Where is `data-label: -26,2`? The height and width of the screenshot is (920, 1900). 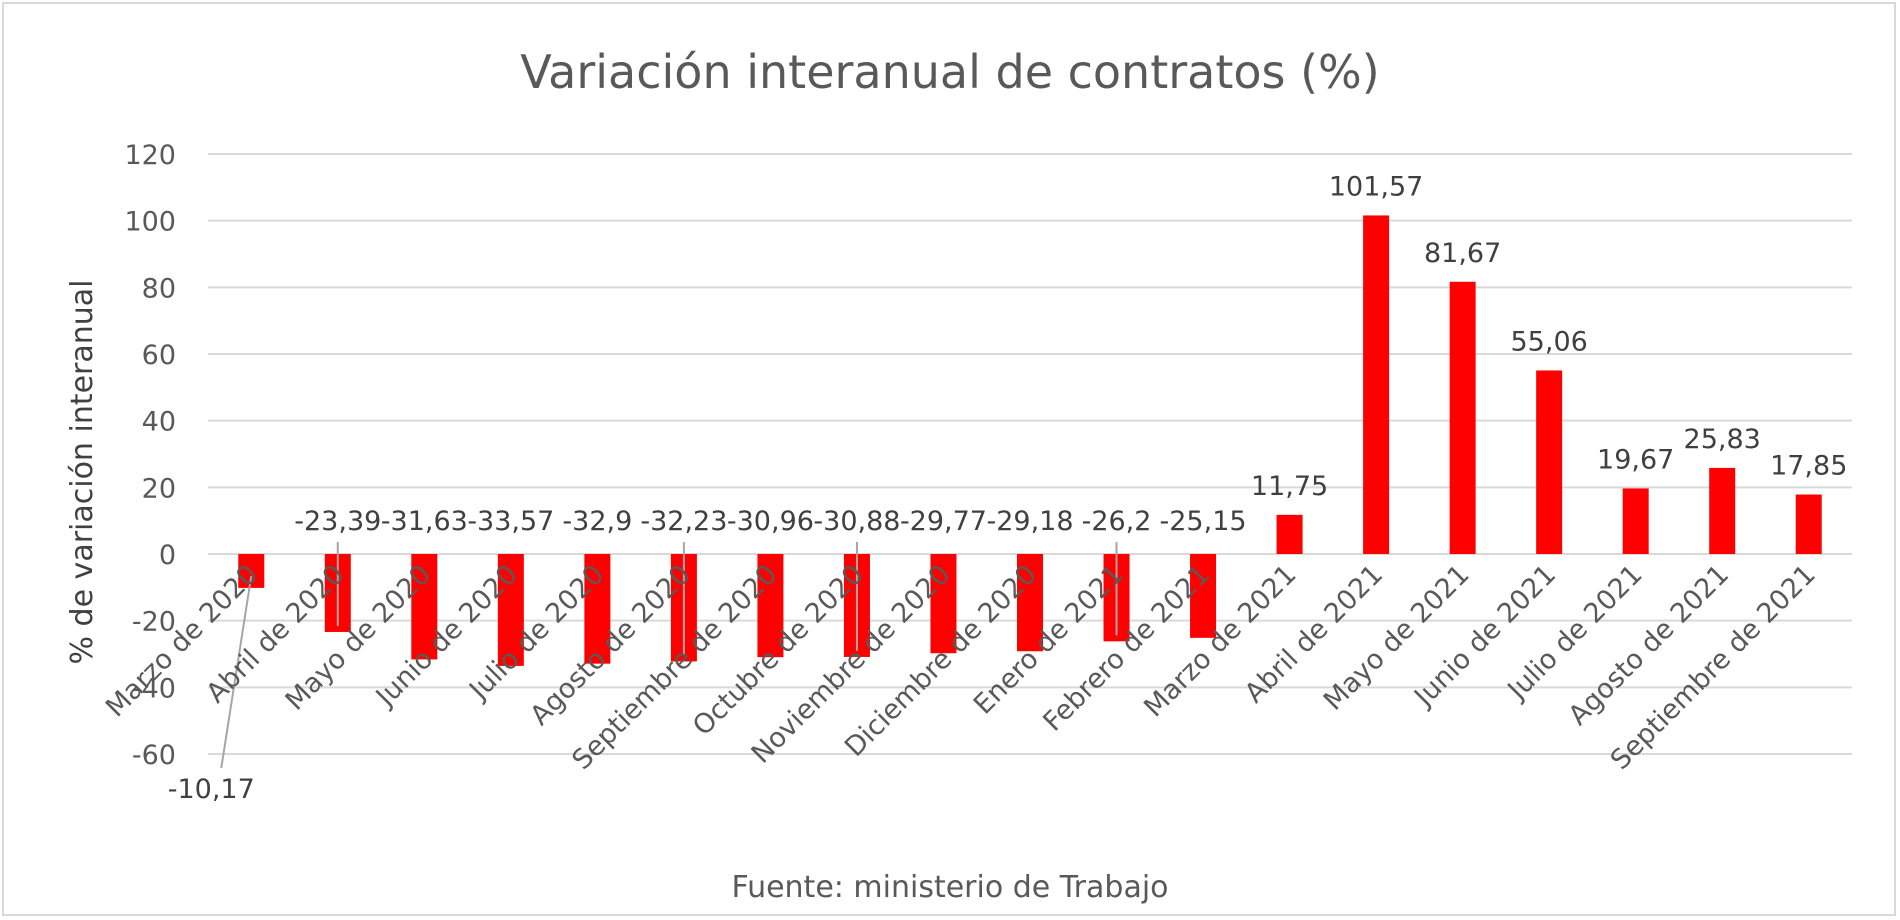
data-label: -26,2 is located at coordinates (1117, 521).